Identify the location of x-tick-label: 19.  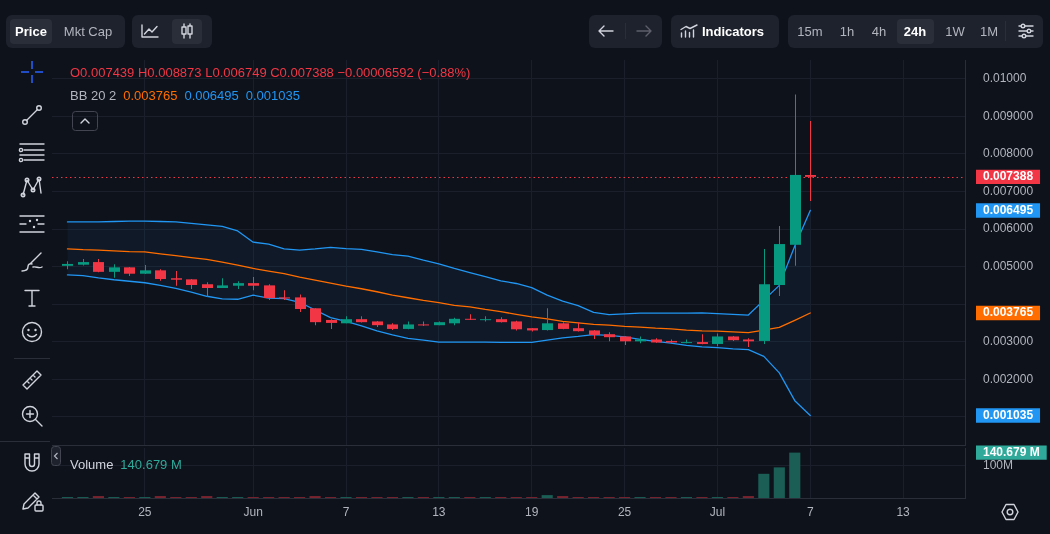
(532, 511).